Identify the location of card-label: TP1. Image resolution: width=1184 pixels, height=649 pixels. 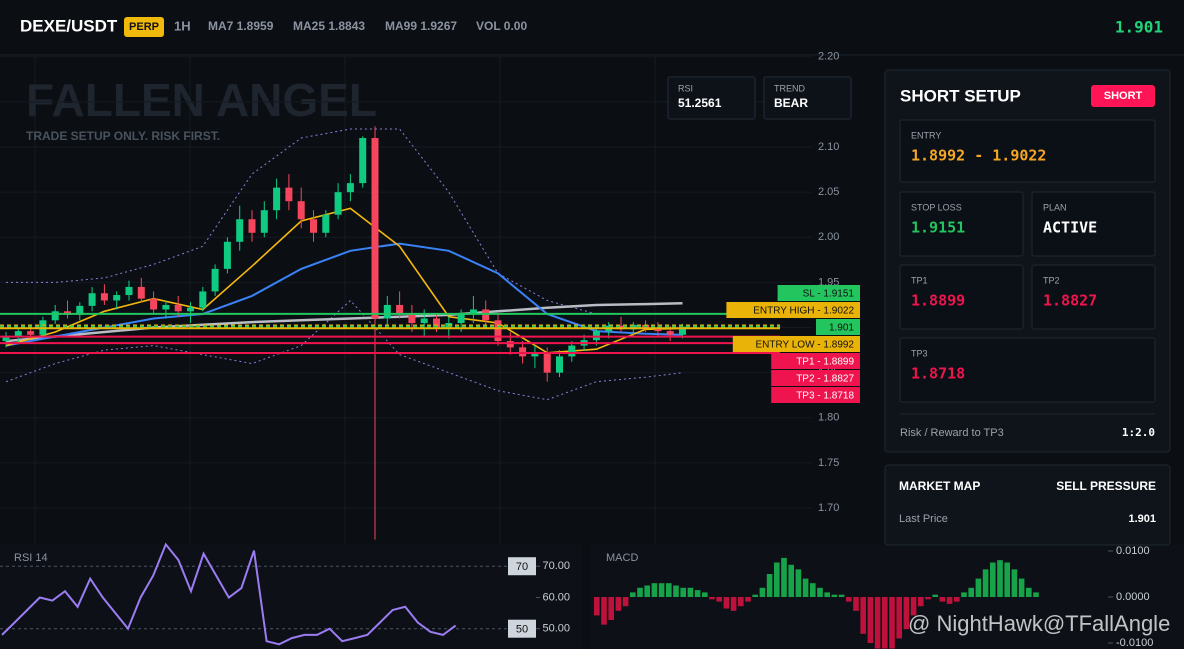
(919, 280).